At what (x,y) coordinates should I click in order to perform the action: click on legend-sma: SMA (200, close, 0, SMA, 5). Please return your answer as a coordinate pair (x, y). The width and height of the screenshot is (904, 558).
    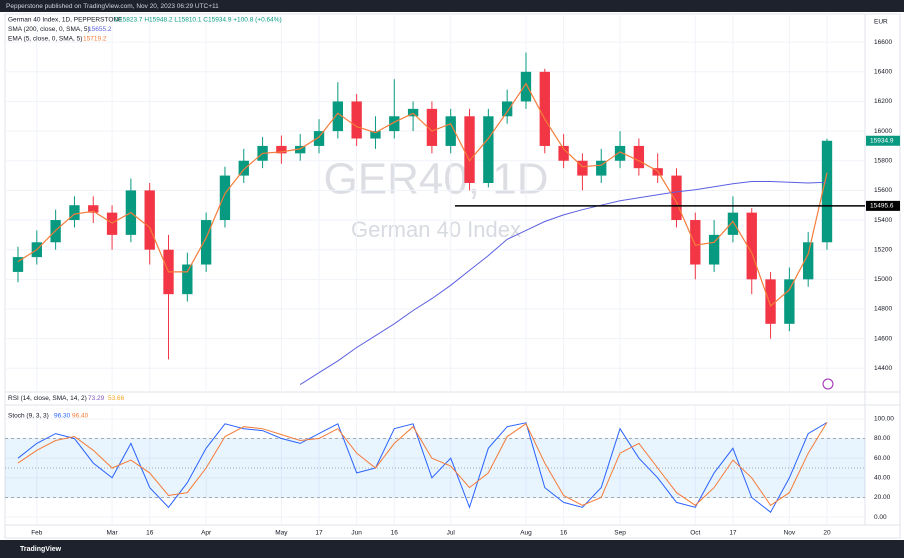
    Looking at the image, I should click on (49, 29).